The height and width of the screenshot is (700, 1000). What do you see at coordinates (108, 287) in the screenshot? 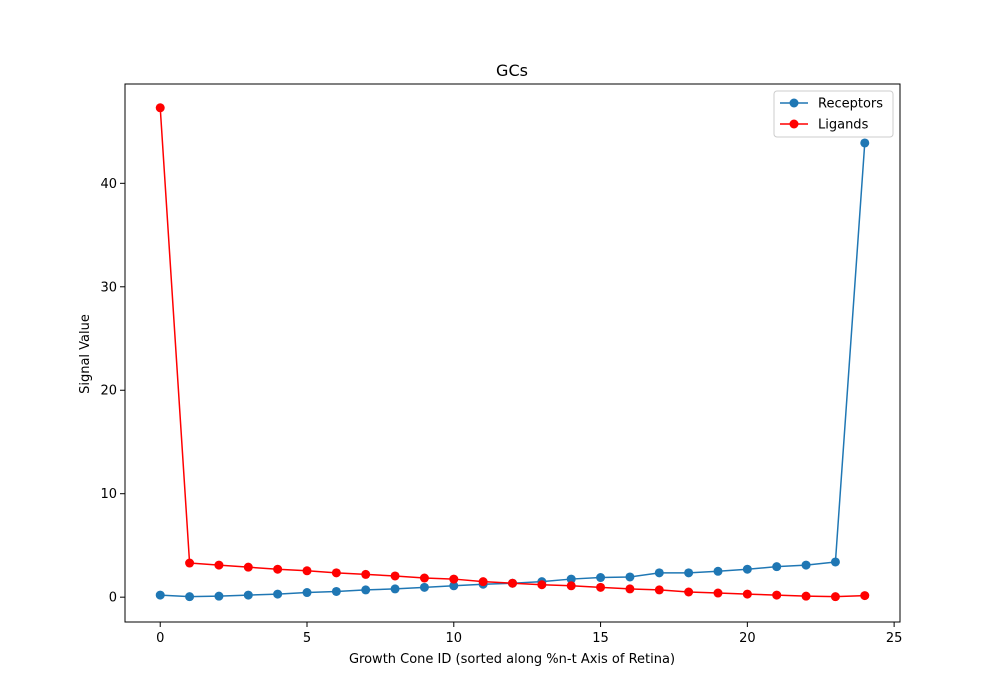
I see `y-tick-label: 30` at bounding box center [108, 287].